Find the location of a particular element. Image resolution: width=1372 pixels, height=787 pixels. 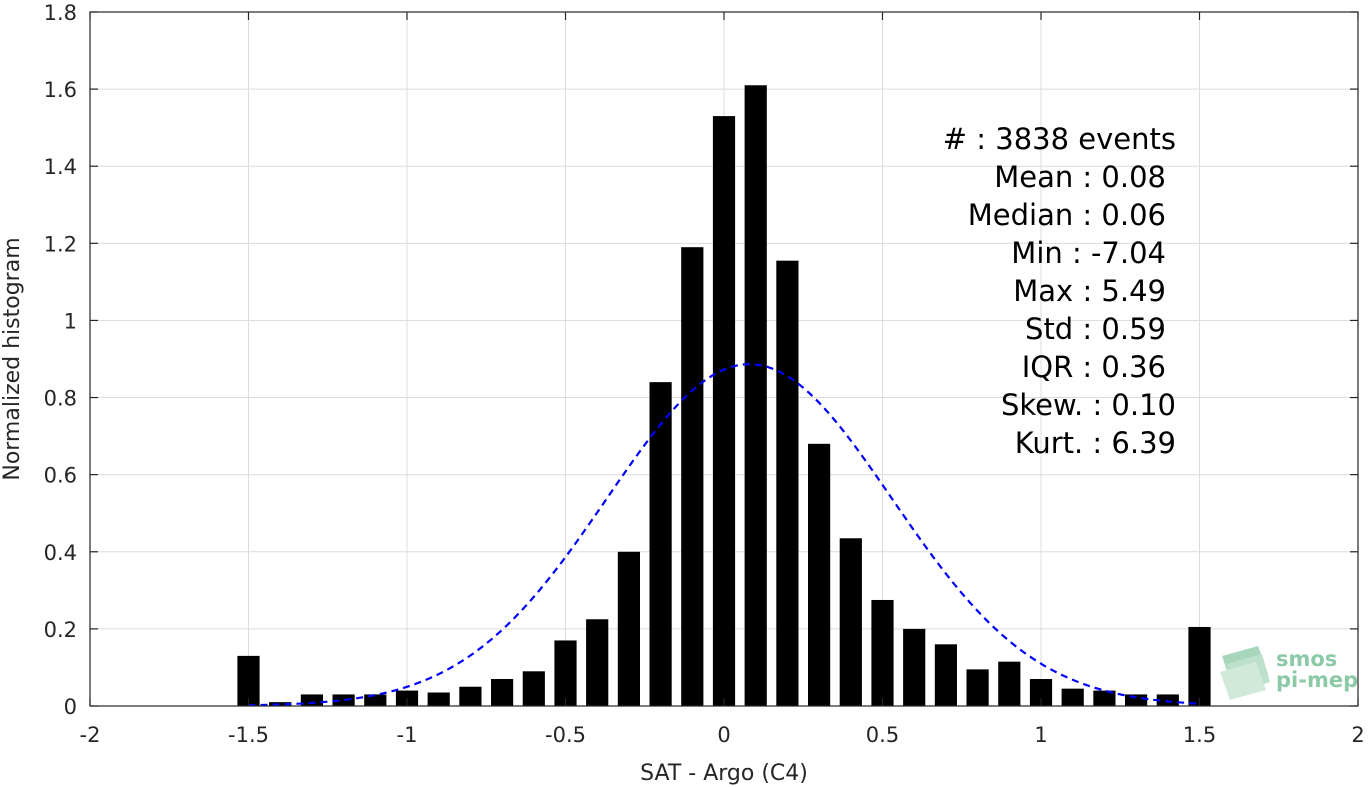

stat-line: Kurt. : 6.39 is located at coordinates (1095, 443).